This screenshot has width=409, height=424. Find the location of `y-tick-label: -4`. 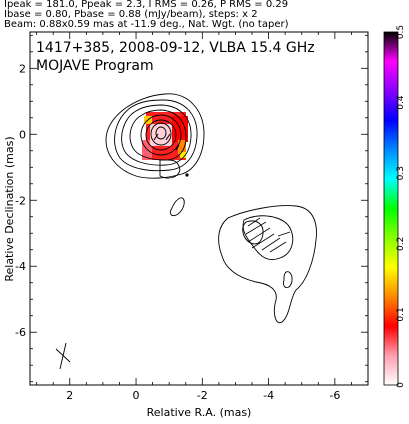

y-tick-label: -4 is located at coordinates (20, 266).